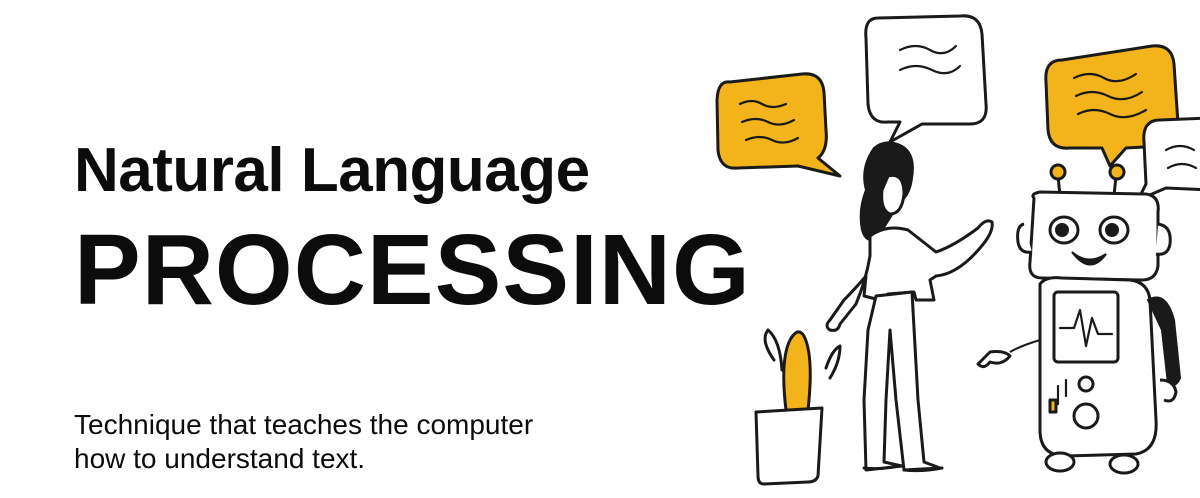 The height and width of the screenshot is (498, 1200). What do you see at coordinates (926, 79) in the screenshot?
I see `white-speech-bubble-icon` at bounding box center [926, 79].